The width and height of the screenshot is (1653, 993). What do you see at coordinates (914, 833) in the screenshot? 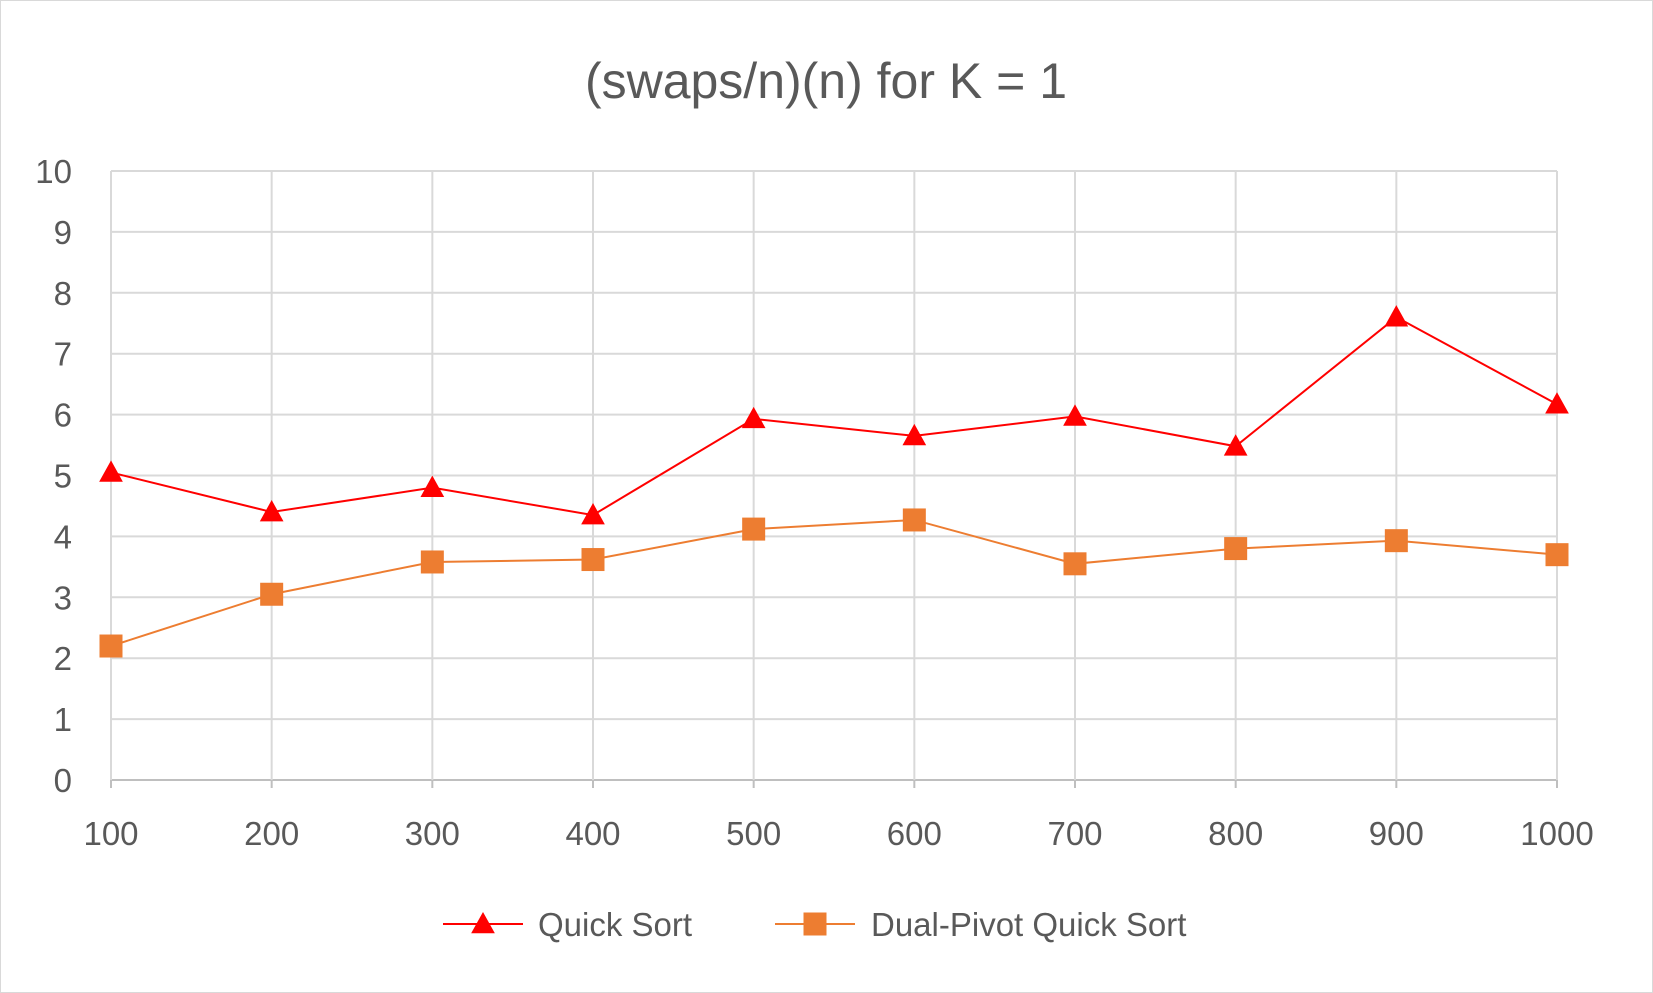
I see `x-tick-label: 600` at bounding box center [914, 833].